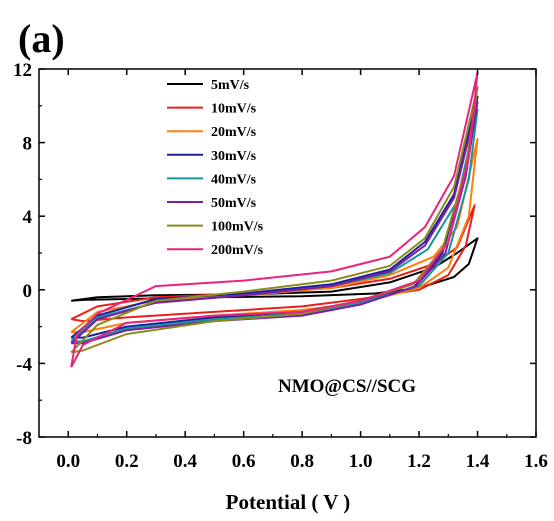 This screenshot has width=554, height=521. Describe the element at coordinates (302, 461) in the screenshot. I see `x-tick-label: 0.8` at that location.